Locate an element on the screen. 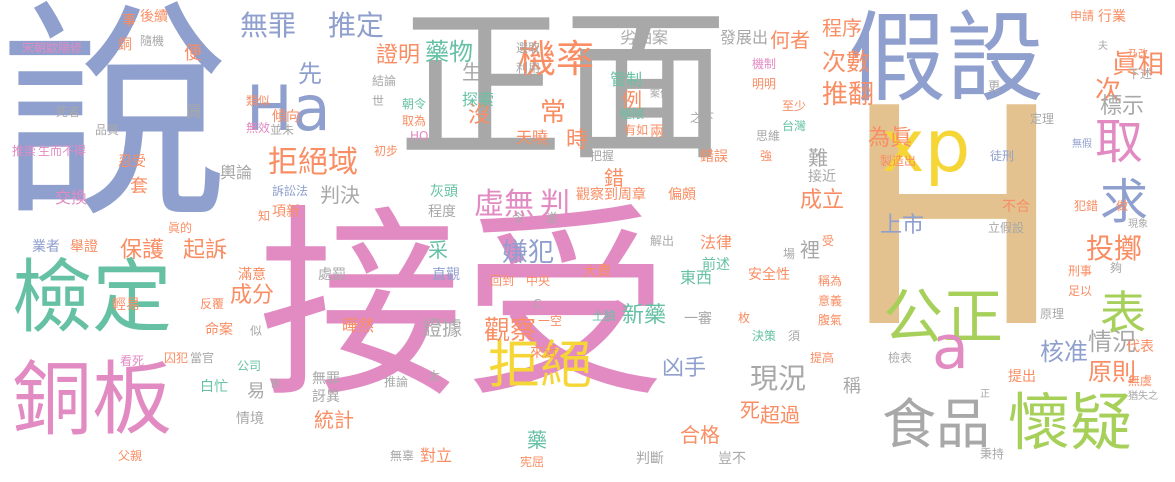 The width and height of the screenshot is (1175, 482). cloud-word: 囚犯 is located at coordinates (176, 358).